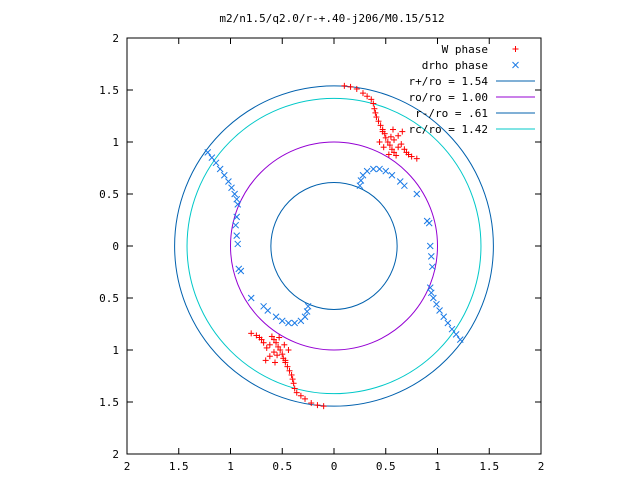  Describe the element at coordinates (451, 113) in the screenshot. I see `legend-label: r-/ro = .61` at that location.